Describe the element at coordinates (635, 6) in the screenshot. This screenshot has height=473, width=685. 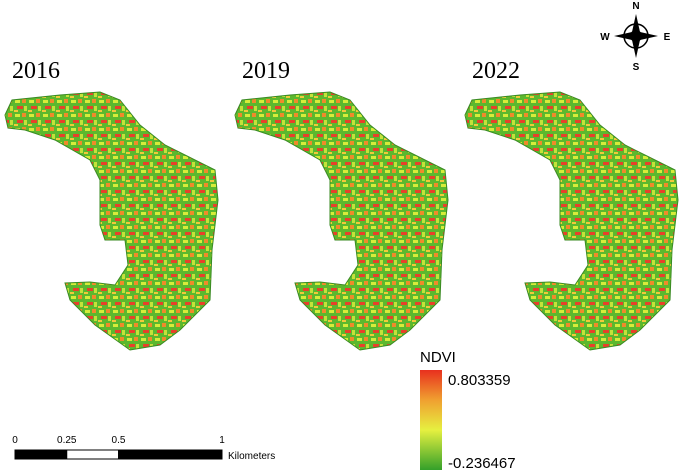
I see `compass-n: N` at that location.